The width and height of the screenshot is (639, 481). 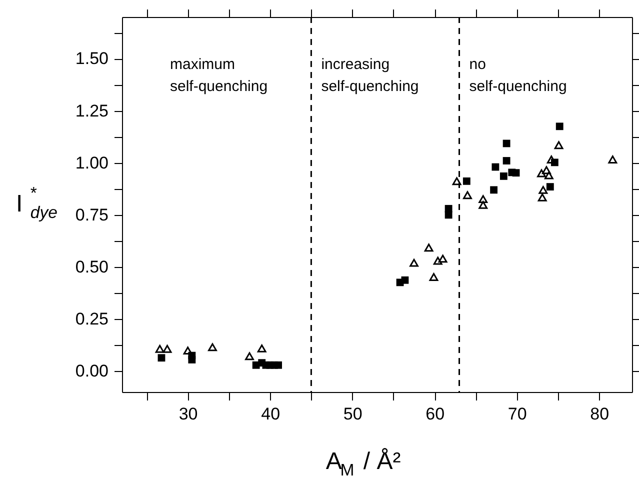 I want to click on y-tick-label: 0.00, so click(x=91, y=371).